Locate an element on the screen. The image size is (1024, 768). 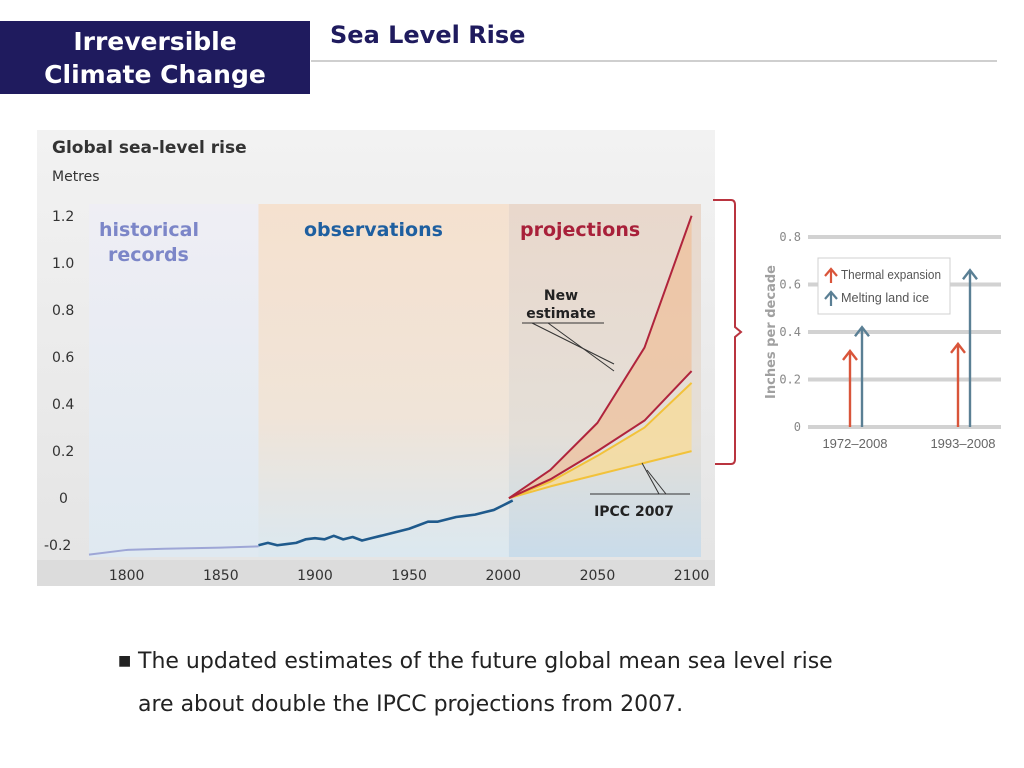
legend-thermal-expansion: Thermal expansion is located at coordinates (891, 274).